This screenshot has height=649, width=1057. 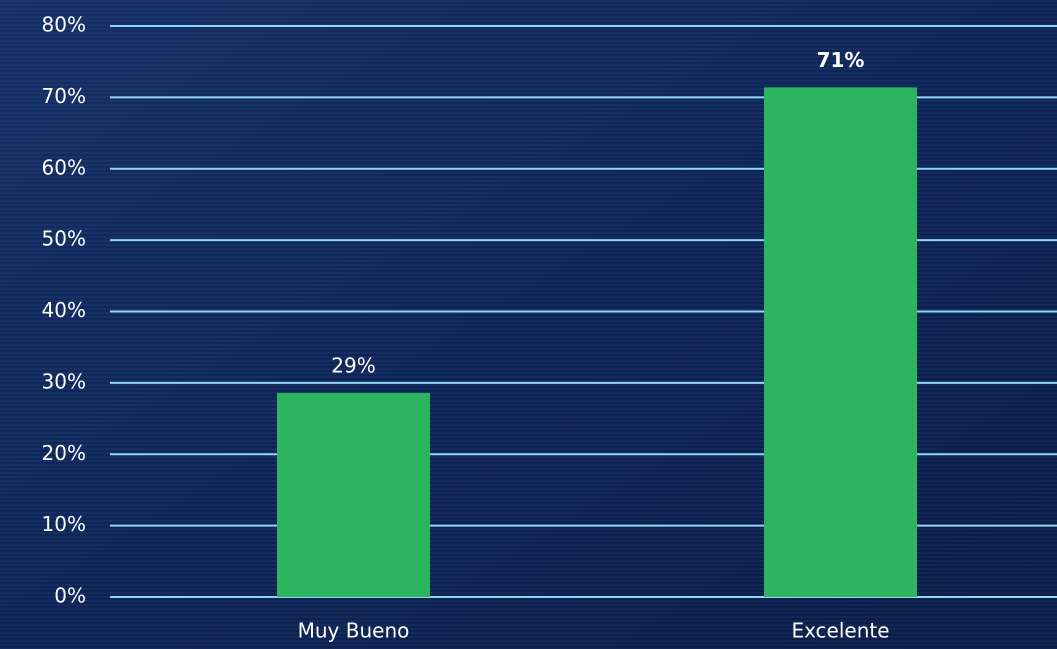 What do you see at coordinates (64, 310) in the screenshot?
I see `y-tick-label: 40%` at bounding box center [64, 310].